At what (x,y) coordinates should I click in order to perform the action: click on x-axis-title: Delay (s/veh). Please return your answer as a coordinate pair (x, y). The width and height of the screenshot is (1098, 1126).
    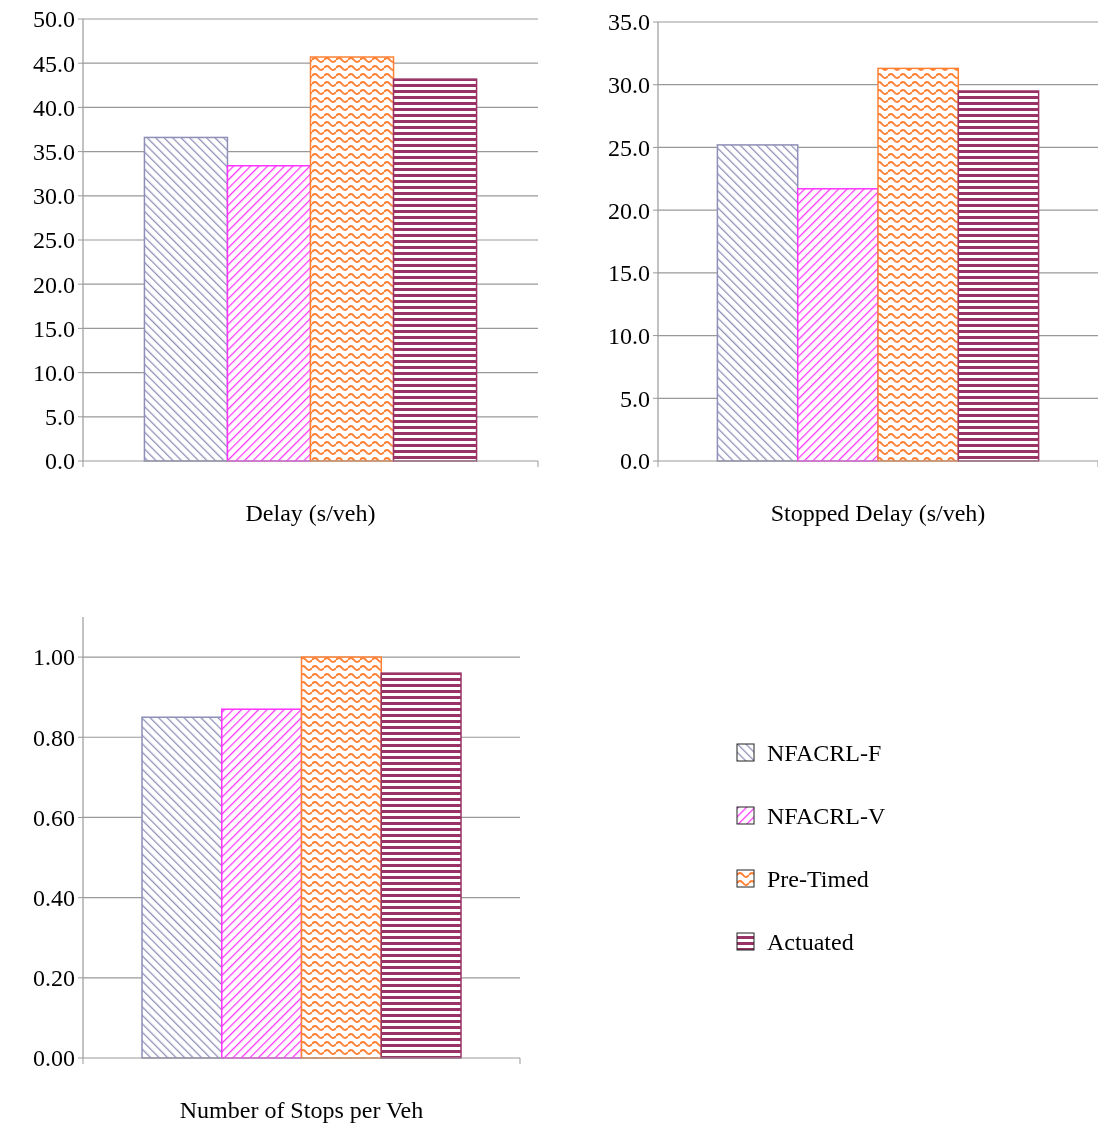
    Looking at the image, I should click on (310, 513).